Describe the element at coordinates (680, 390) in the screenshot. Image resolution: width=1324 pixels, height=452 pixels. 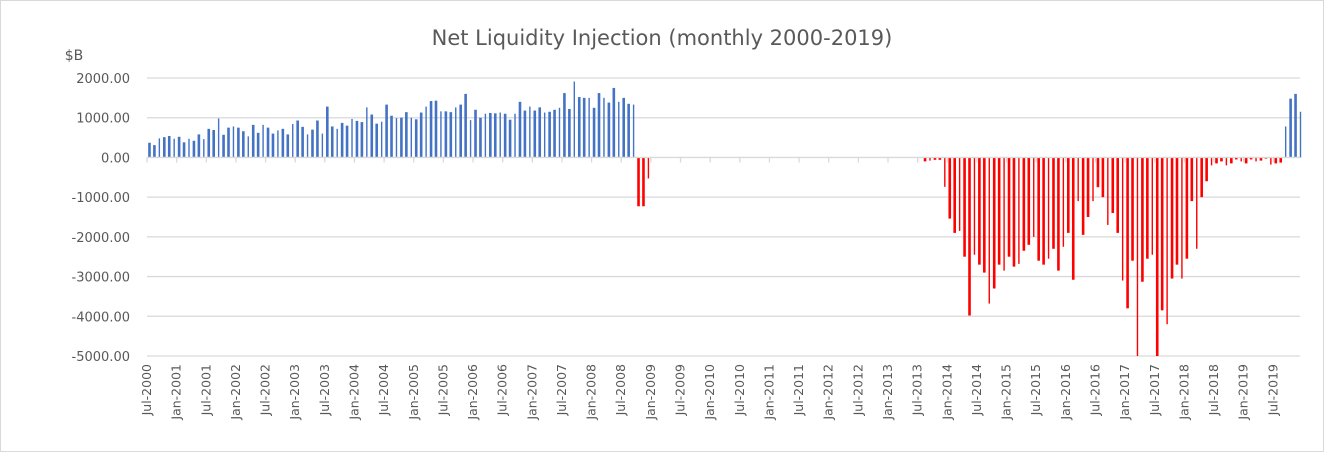
I see `x-tick-label: Jul-2009` at that location.